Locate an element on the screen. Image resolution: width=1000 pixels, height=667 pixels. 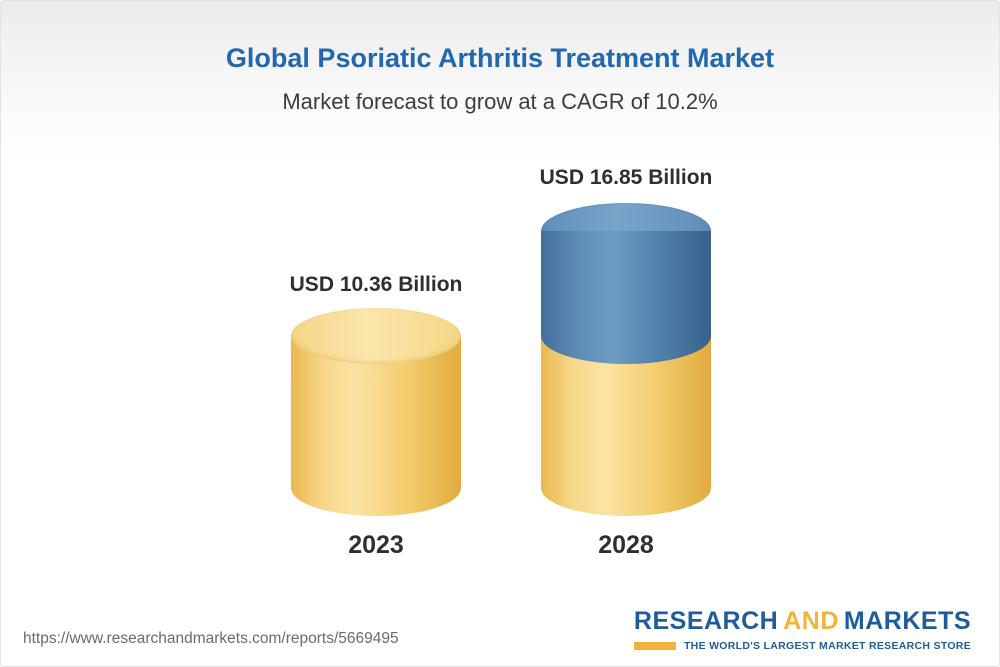
logo-word-research: RESEARCH is located at coordinates (706, 621).